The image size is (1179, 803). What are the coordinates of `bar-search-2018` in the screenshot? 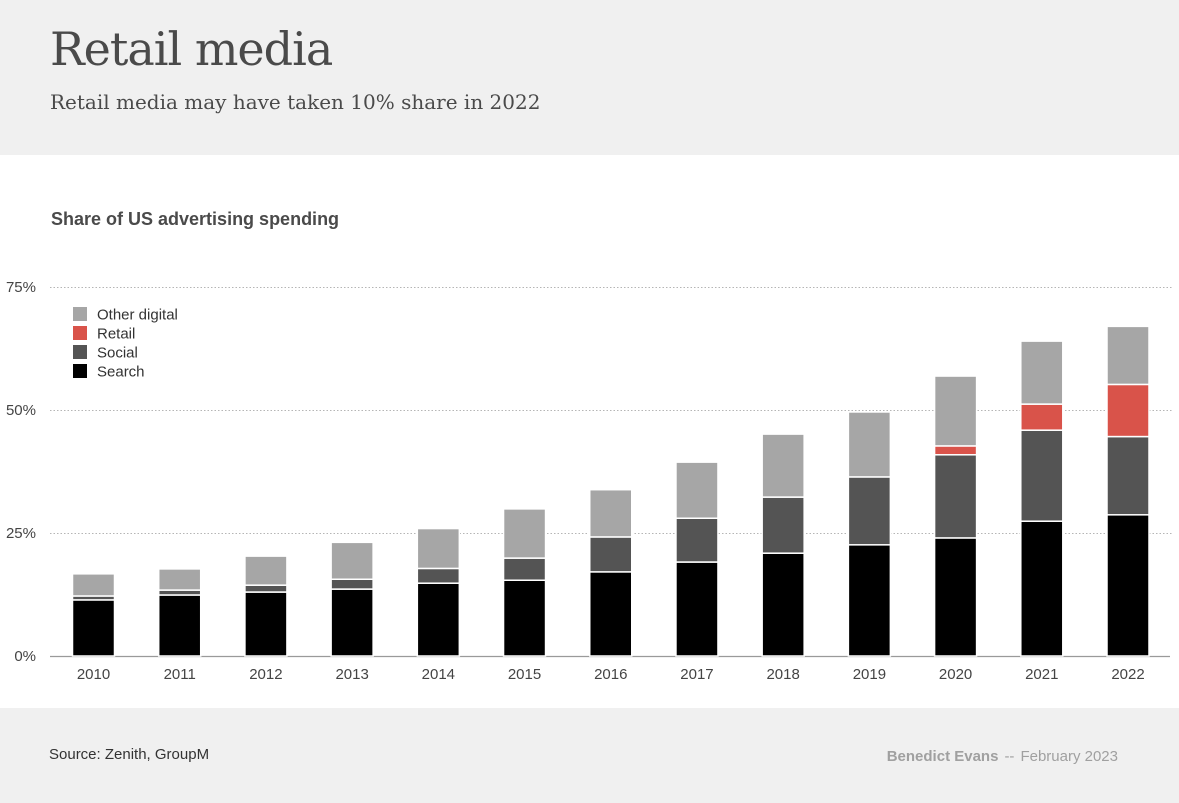 It's located at (783, 604).